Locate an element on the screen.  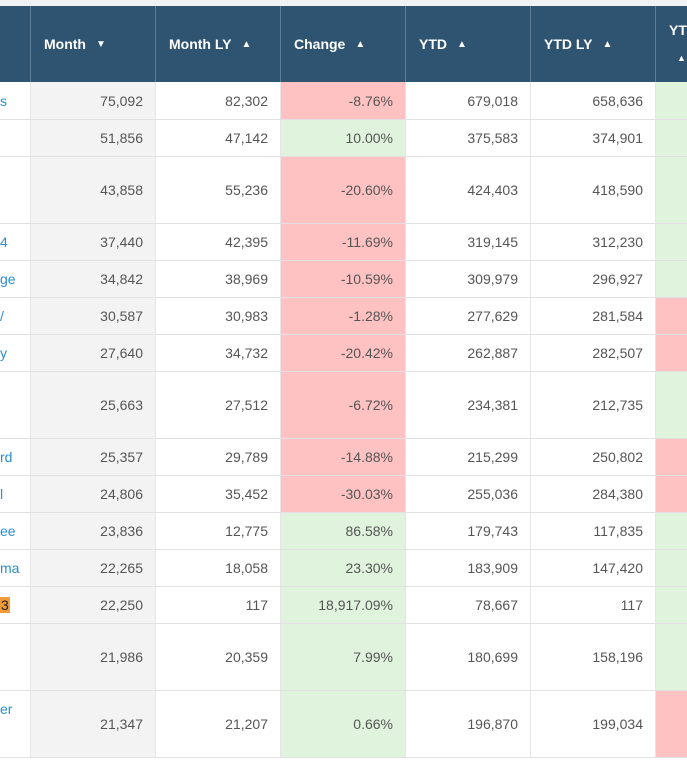
cell-value: 424,403 is located at coordinates (492, 190).